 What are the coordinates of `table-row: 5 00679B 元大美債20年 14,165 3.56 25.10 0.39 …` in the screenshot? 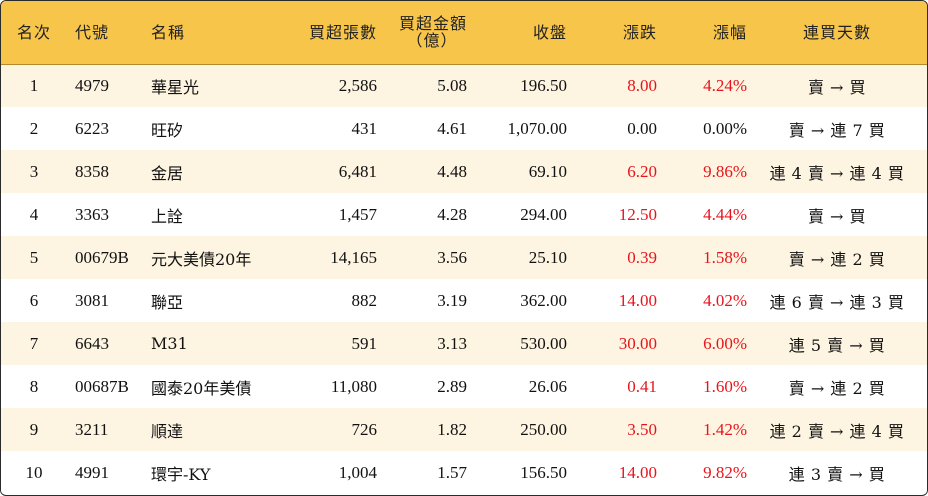 It's located at (464, 257).